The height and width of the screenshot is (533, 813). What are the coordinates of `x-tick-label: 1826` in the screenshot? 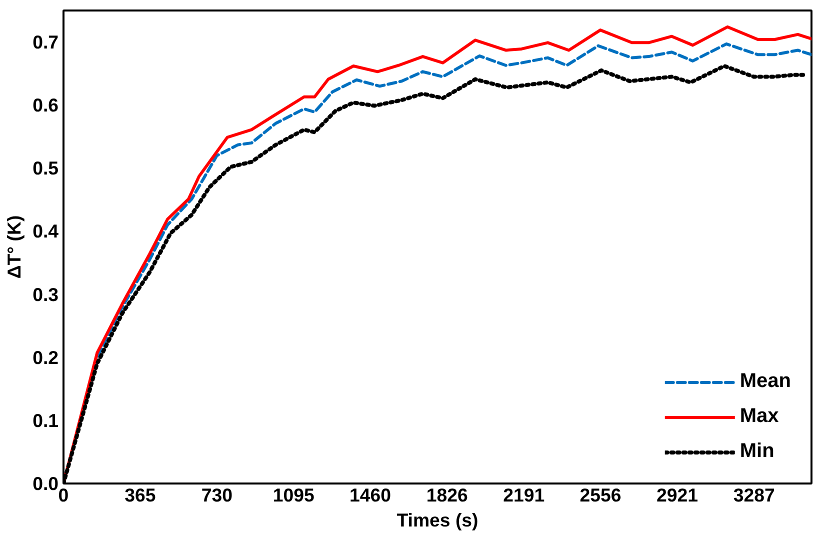 It's located at (447, 495).